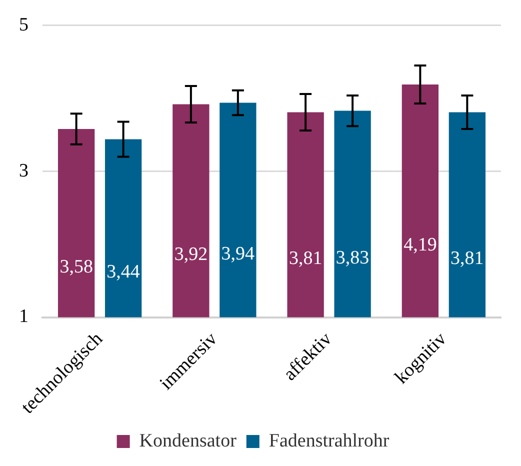 Image resolution: width=521 pixels, height=466 pixels. What do you see at coordinates (420, 245) in the screenshot?
I see `data-label: 4,19` at bounding box center [420, 245].